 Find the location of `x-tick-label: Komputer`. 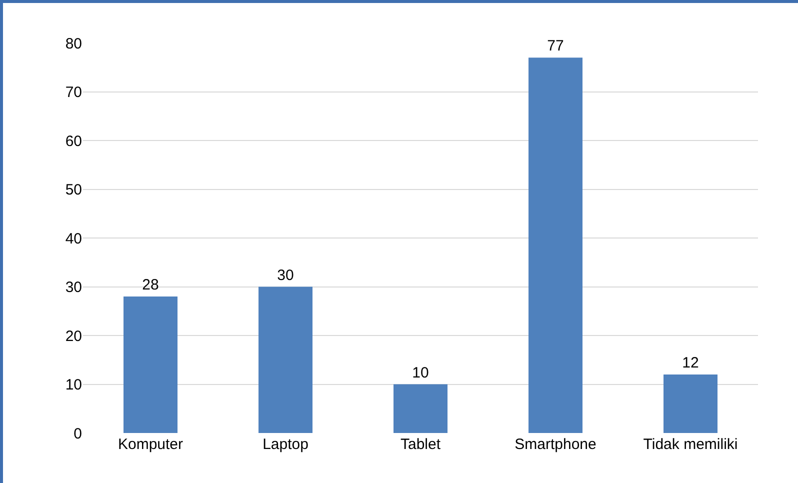

x-tick-label: Komputer is located at coordinates (151, 444).